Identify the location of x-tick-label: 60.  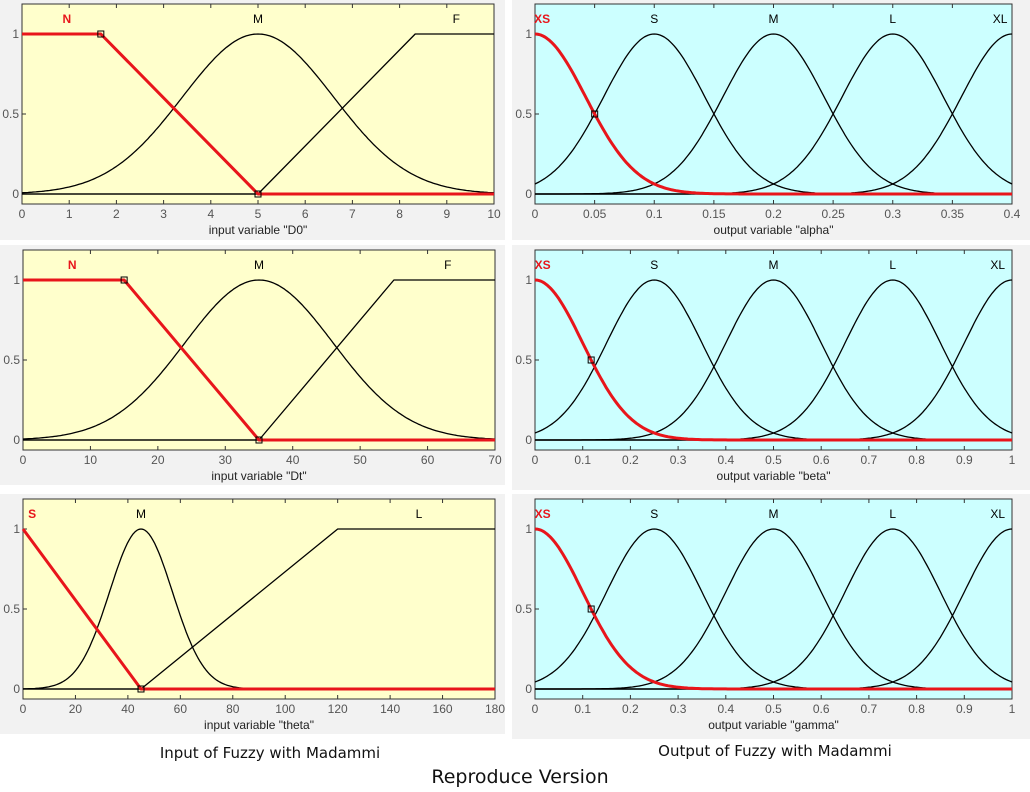
(181, 709).